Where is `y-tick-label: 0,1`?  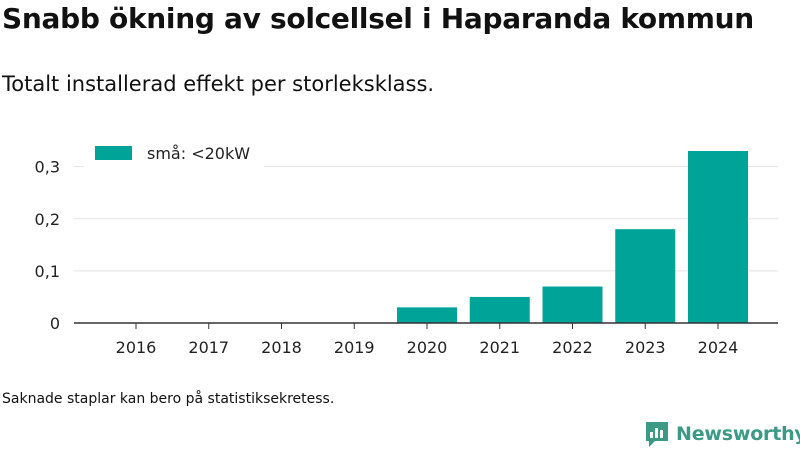 y-tick-label: 0,1 is located at coordinates (47, 271).